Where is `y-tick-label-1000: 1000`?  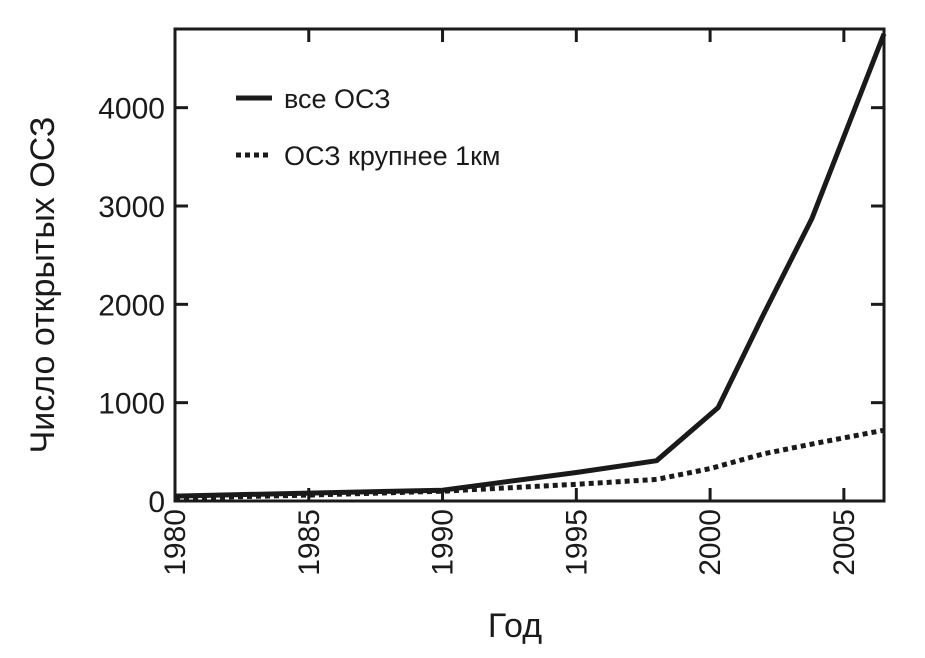
y-tick-label-1000: 1000 is located at coordinates (131, 404).